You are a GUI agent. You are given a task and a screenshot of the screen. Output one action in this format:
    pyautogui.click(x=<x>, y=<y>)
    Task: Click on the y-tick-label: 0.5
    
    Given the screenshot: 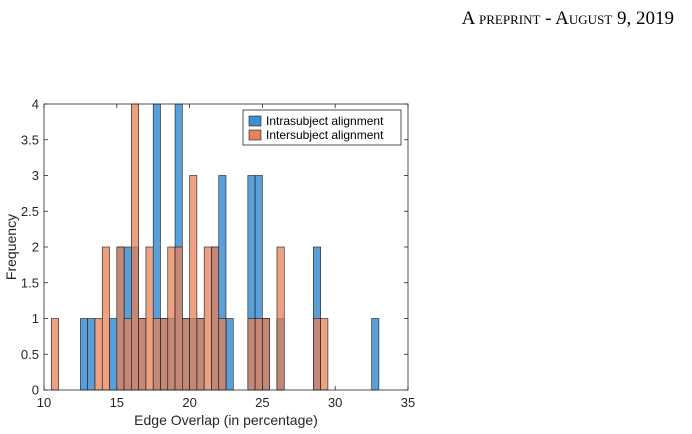 What is the action you would take?
    pyautogui.click(x=30, y=354)
    